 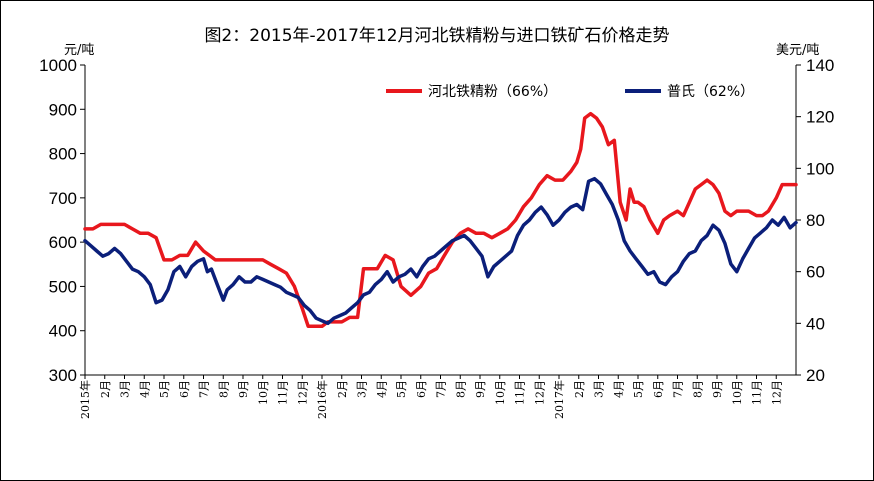 I want to click on left-tick-label: 600, so click(x=63, y=242).